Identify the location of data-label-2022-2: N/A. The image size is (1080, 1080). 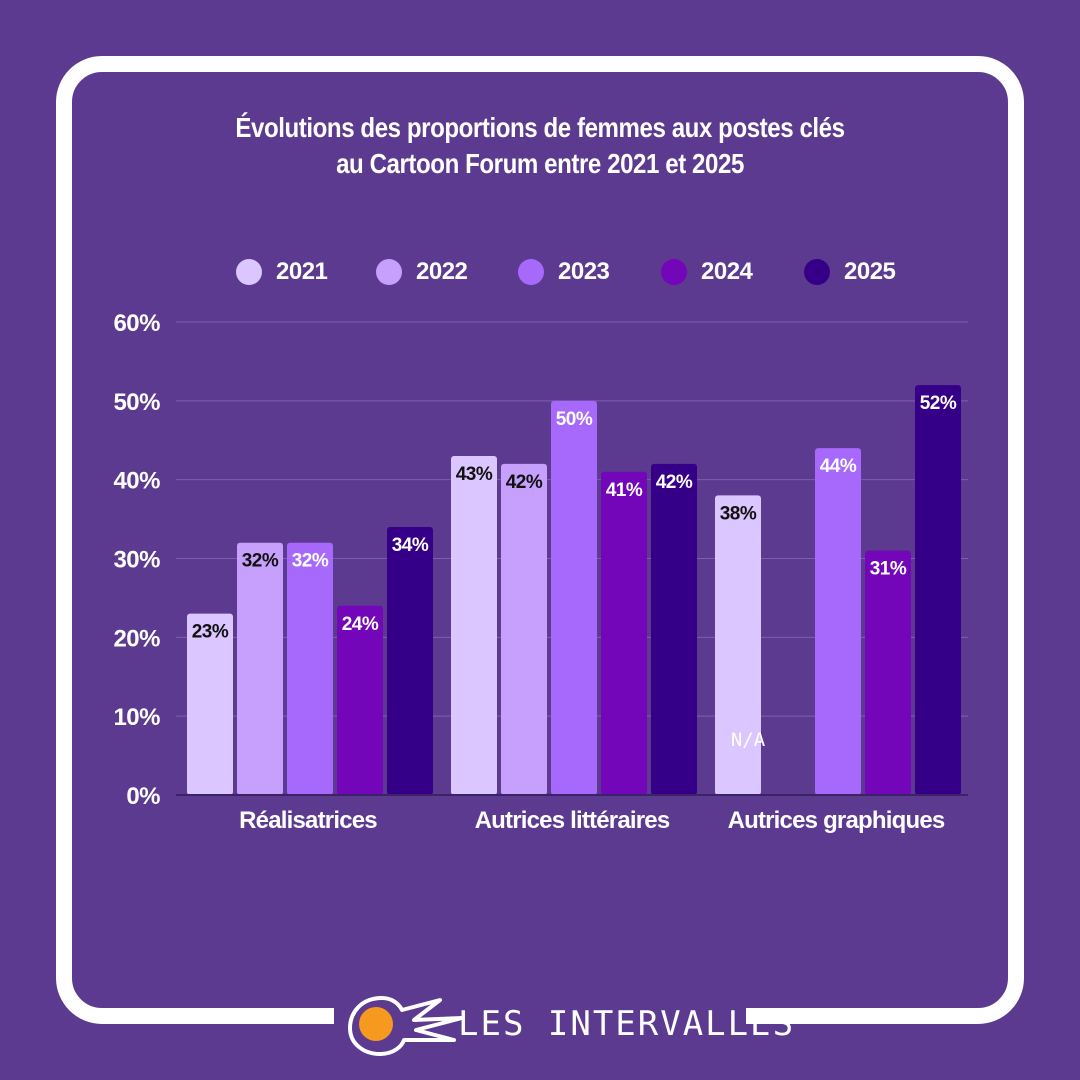
(748, 740).